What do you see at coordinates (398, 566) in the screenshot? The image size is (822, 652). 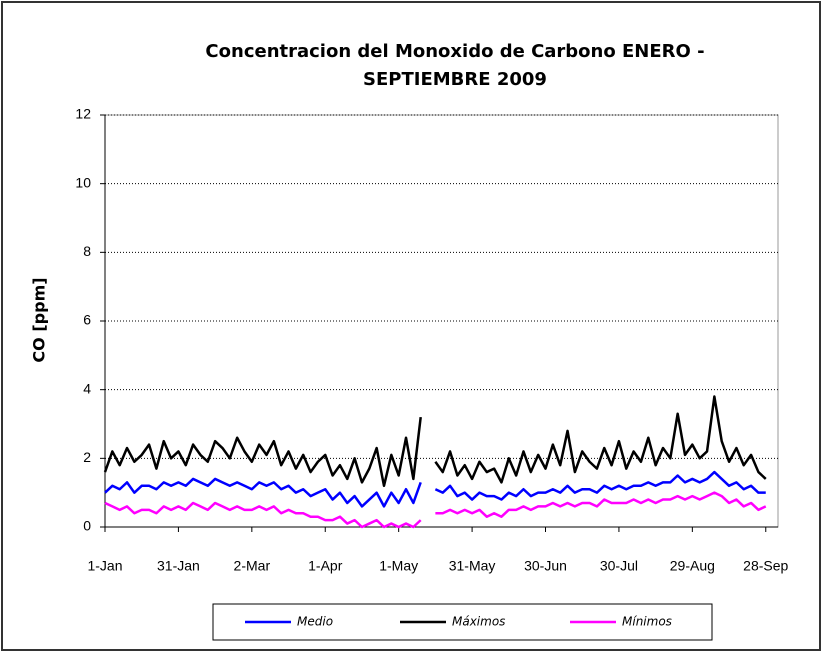 I see `x-tick-label: 1-May` at bounding box center [398, 566].